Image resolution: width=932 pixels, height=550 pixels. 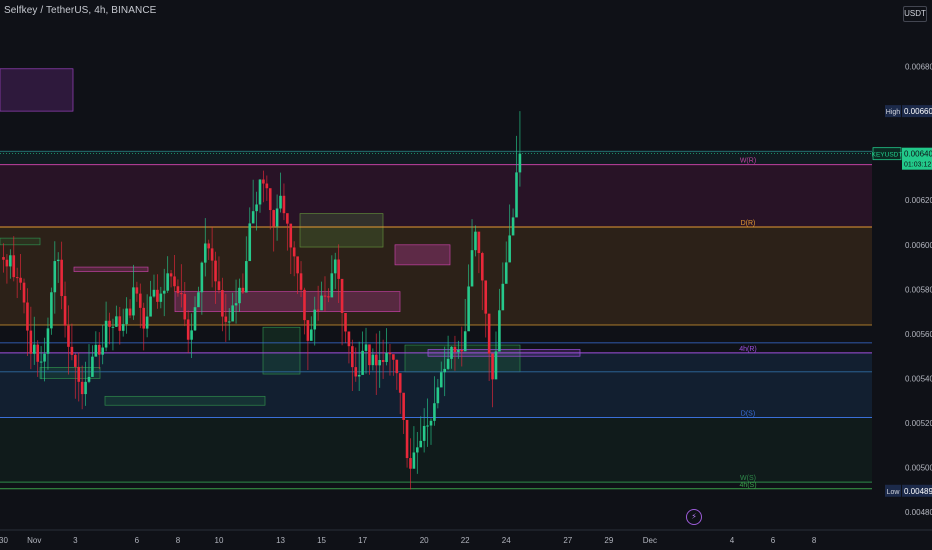 I want to click on x-tick-label: 20, so click(x=424, y=540).